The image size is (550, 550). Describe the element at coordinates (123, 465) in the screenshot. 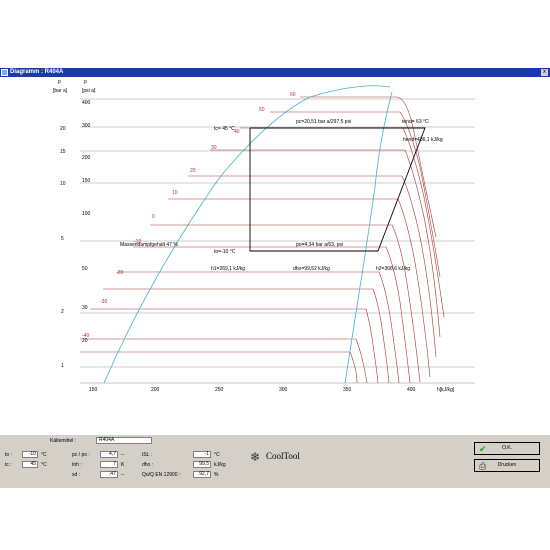

I see `toh-unit: K` at that location.